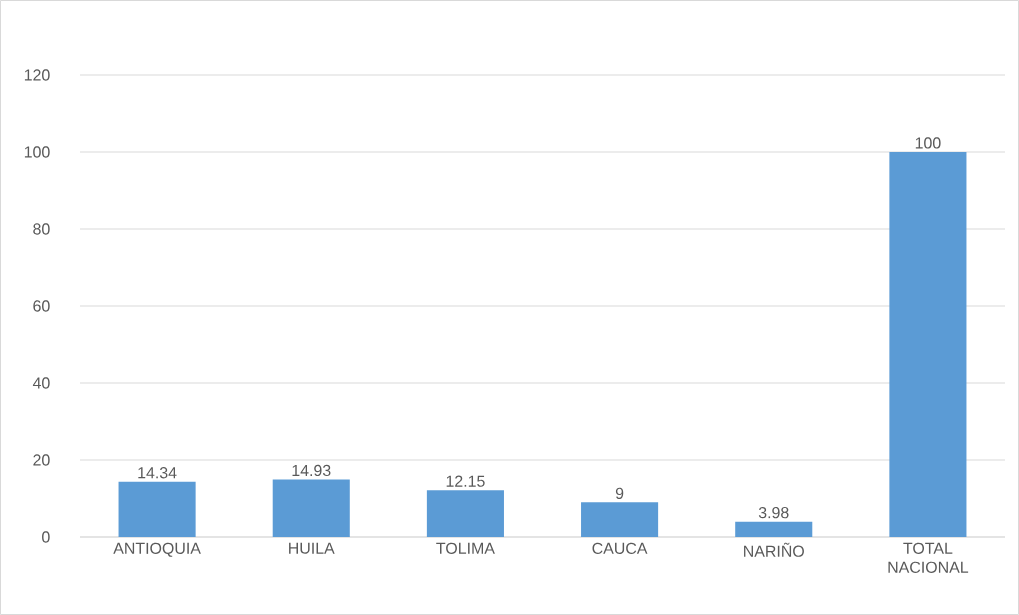 The height and width of the screenshot is (615, 1019). I want to click on x-tick-label: TOTAL NACIONAL, so click(928, 557).